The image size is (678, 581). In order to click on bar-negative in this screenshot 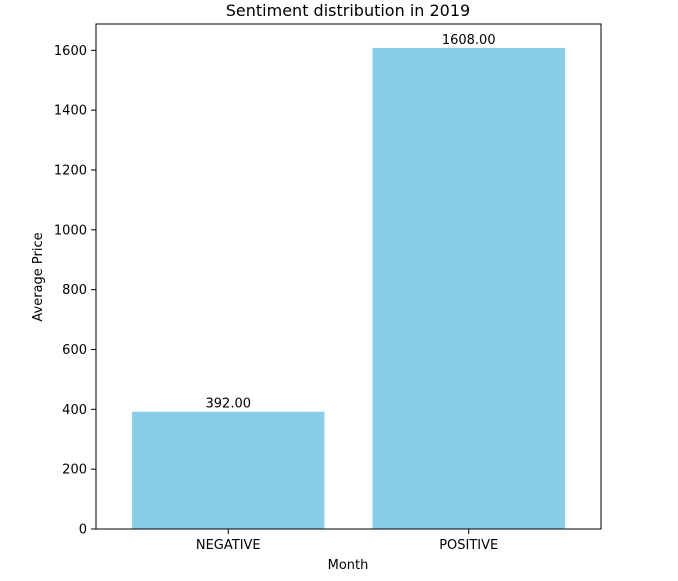, I will do `click(228, 470)`.